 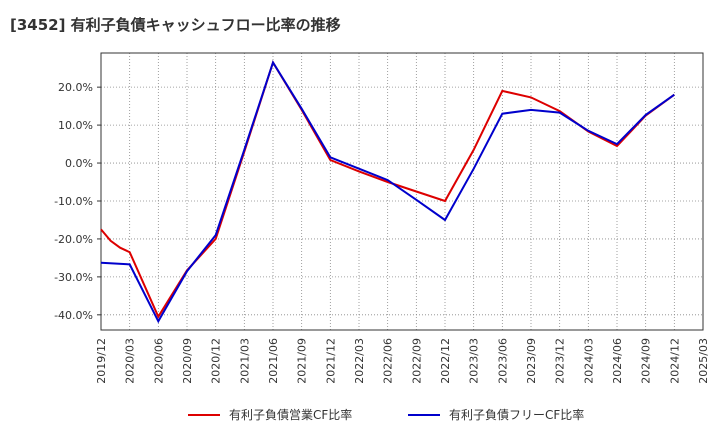 I want to click on x-tick-label: 2021/09, so click(x=302, y=361).